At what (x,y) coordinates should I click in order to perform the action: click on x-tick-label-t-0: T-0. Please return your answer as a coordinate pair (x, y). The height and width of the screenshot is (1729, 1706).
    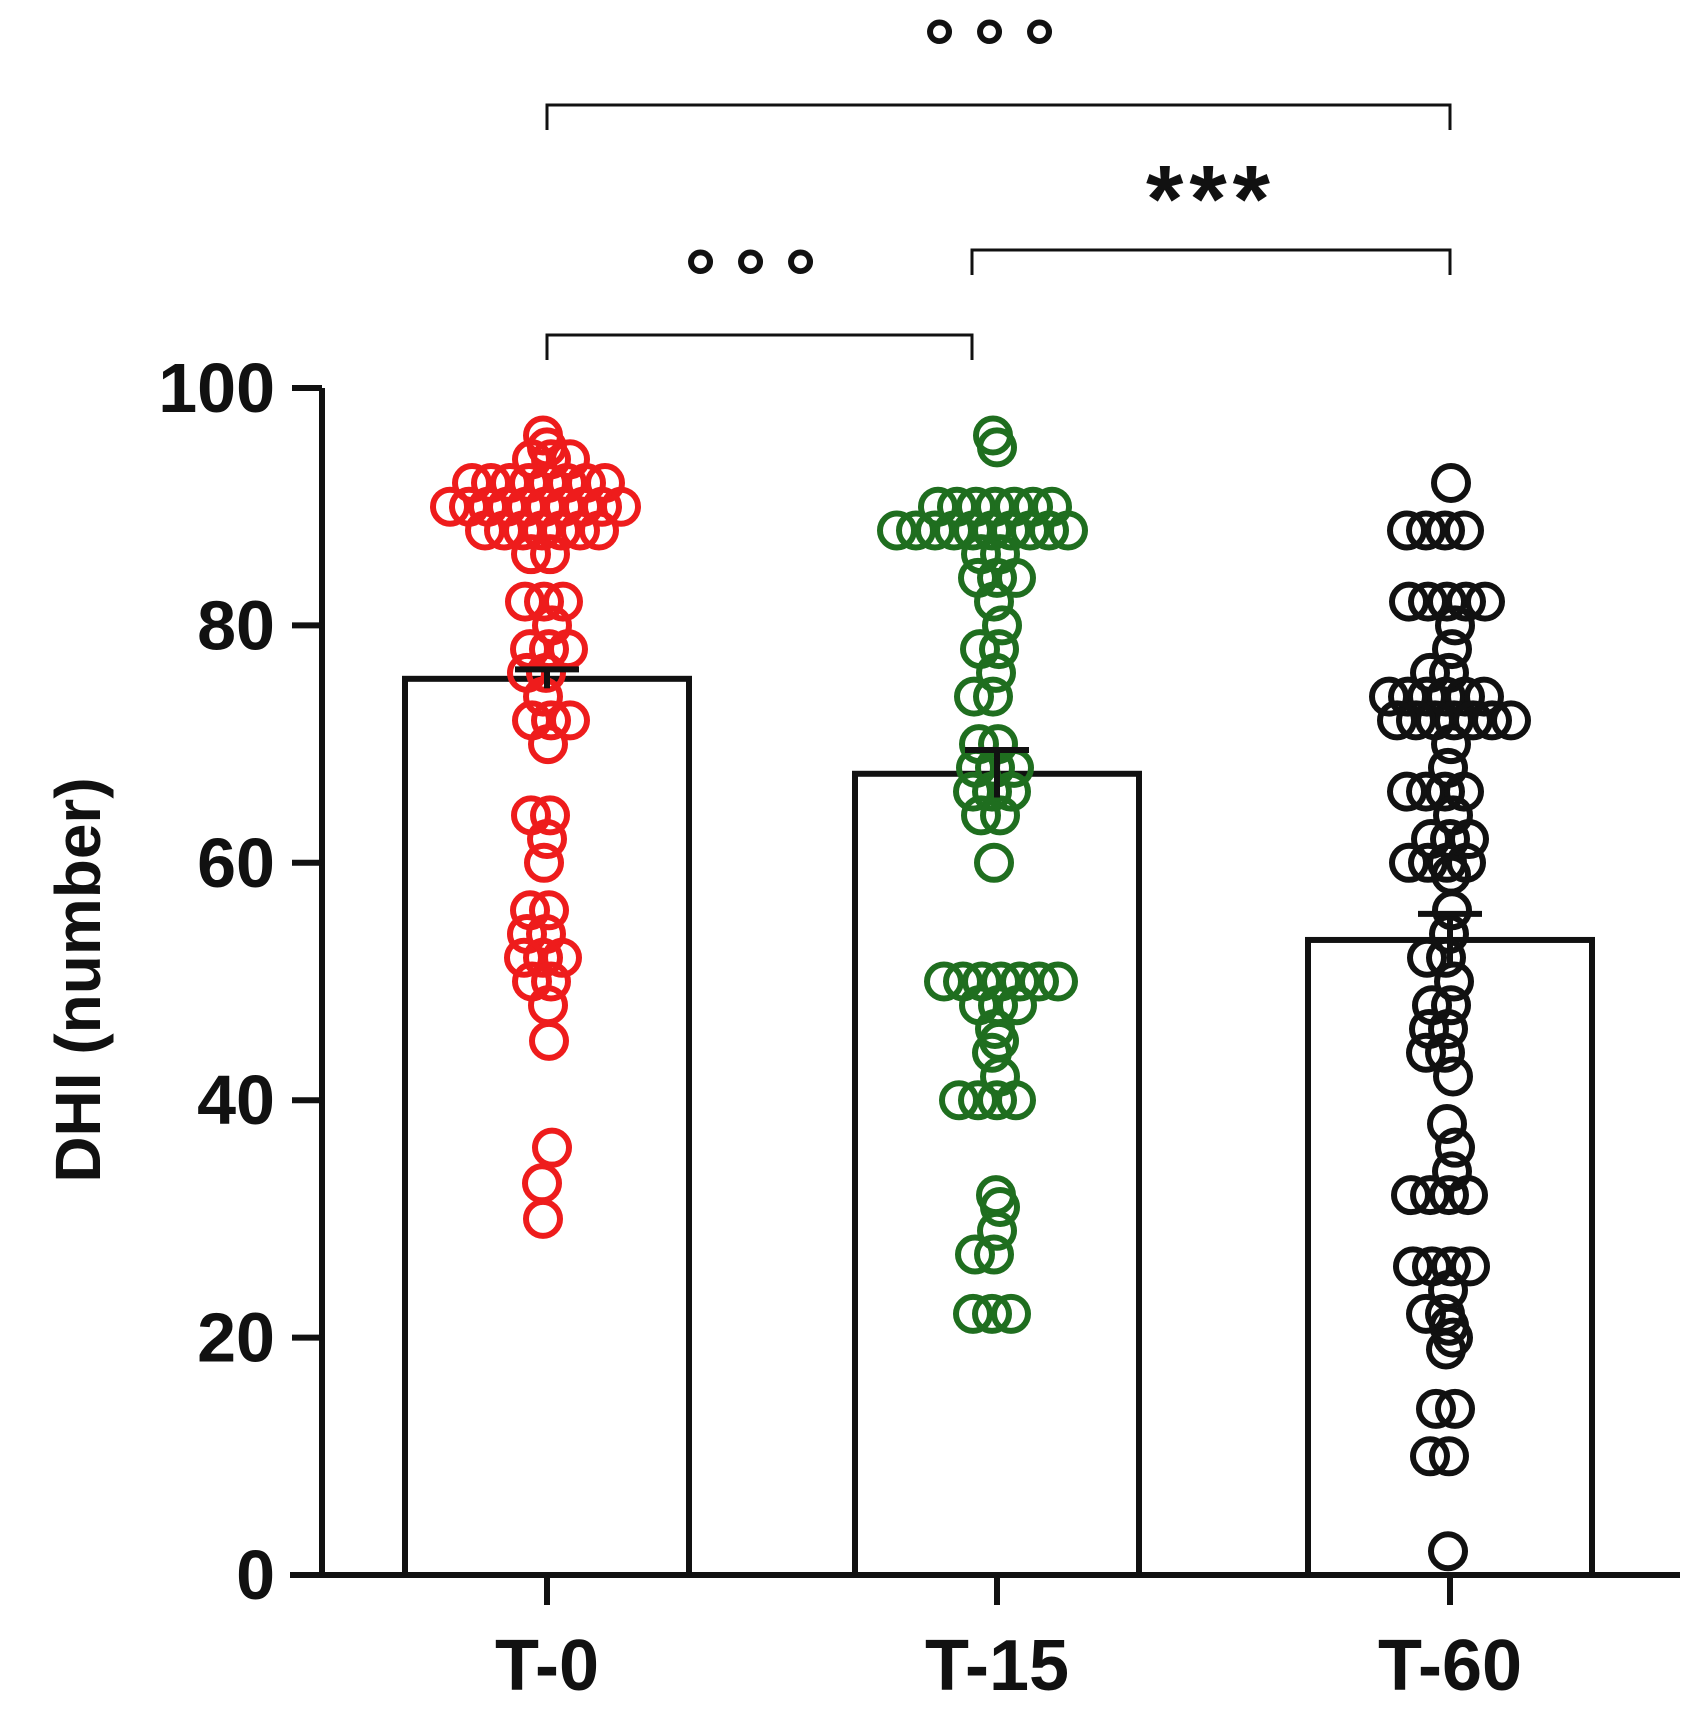
    Looking at the image, I should click on (547, 1666).